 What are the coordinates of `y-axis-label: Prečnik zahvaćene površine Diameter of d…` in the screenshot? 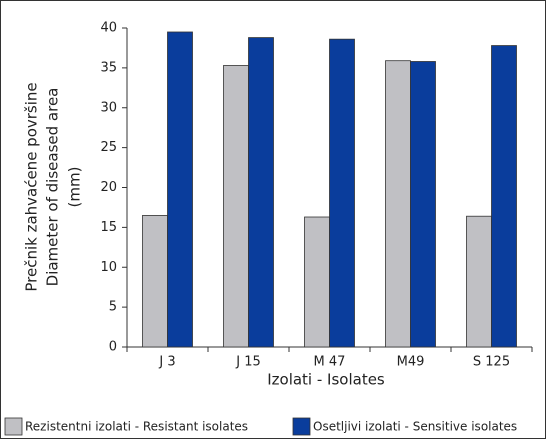 It's located at (53, 186).